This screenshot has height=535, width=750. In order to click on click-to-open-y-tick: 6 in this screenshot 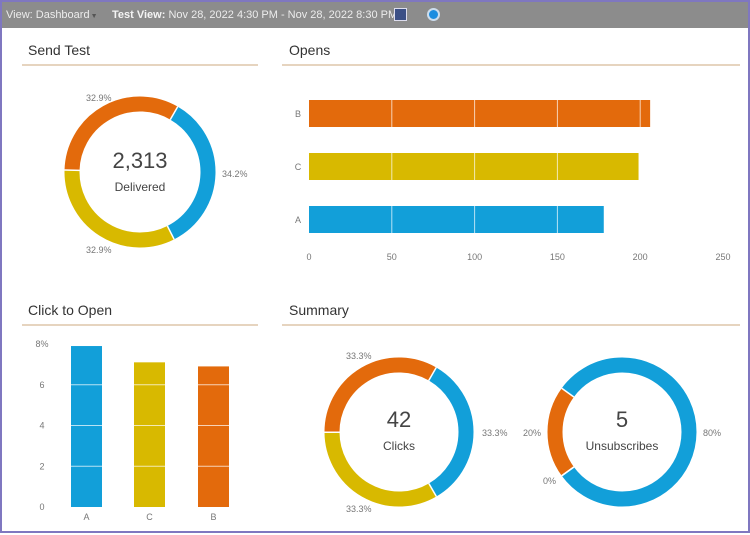, I will do `click(41, 385)`.